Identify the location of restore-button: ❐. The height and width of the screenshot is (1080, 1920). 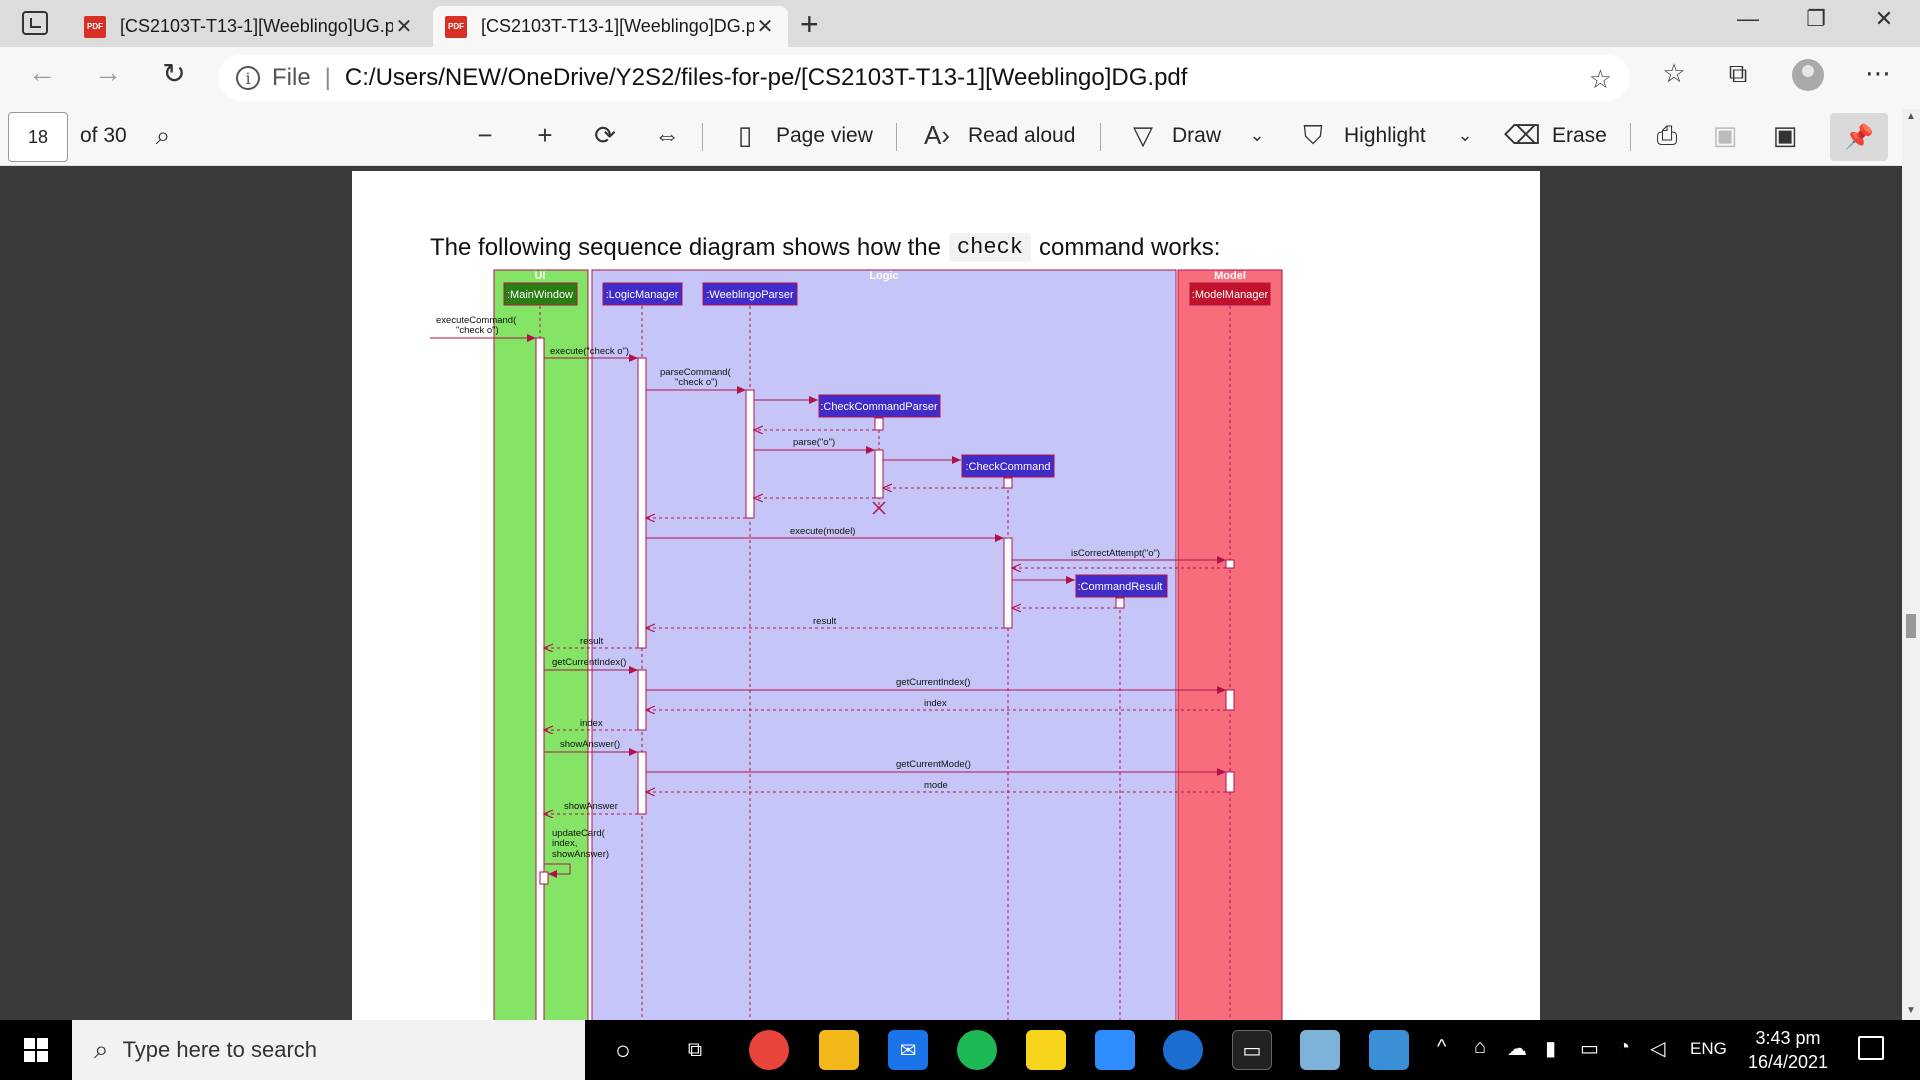
(1816, 18).